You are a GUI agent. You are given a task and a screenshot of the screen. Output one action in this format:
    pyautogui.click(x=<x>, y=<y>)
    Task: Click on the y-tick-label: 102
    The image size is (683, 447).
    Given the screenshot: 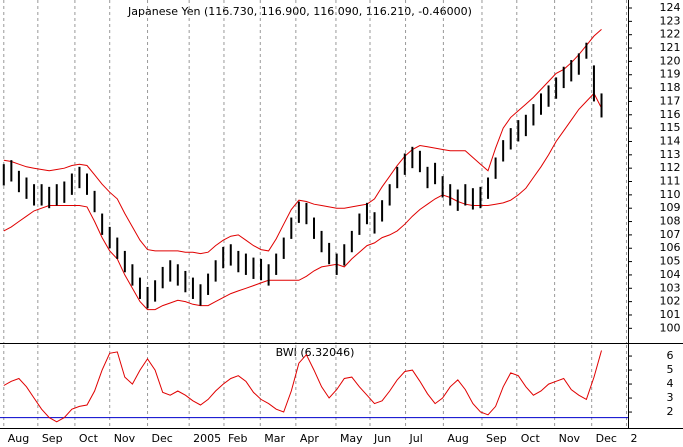 What is the action you would take?
    pyautogui.click(x=670, y=301)
    